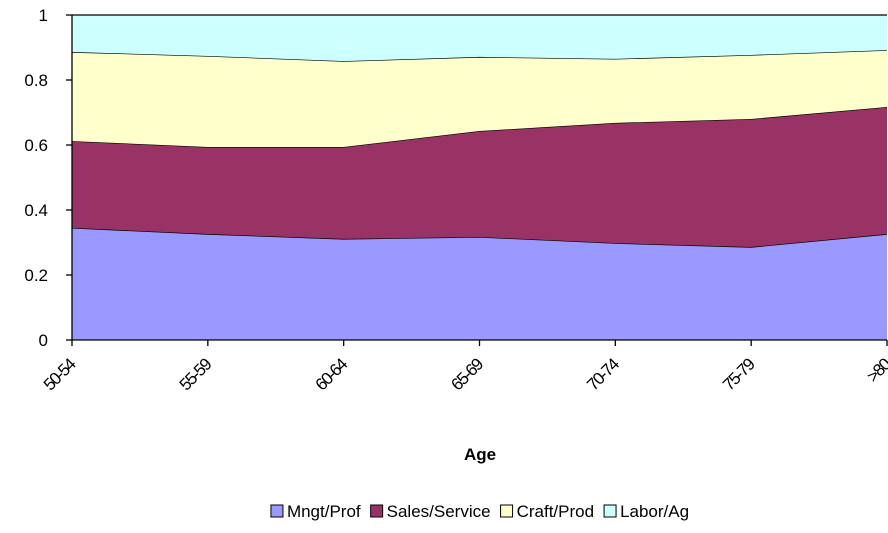  I want to click on area, so click(479, 38).